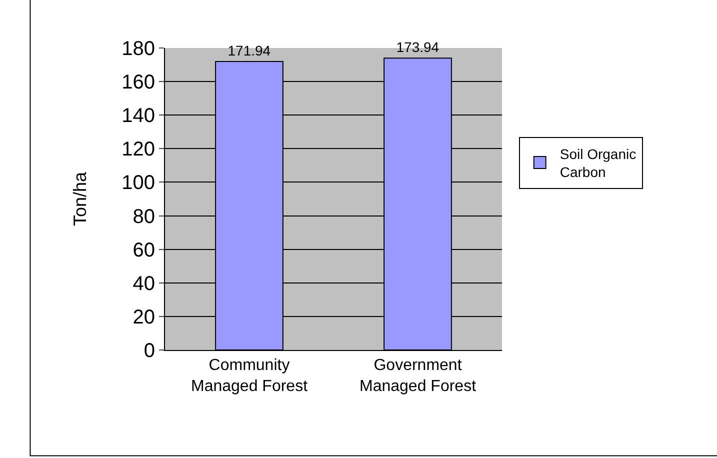  Describe the element at coordinates (418, 376) in the screenshot. I see `x-tick-label: Government Managed Forest` at that location.